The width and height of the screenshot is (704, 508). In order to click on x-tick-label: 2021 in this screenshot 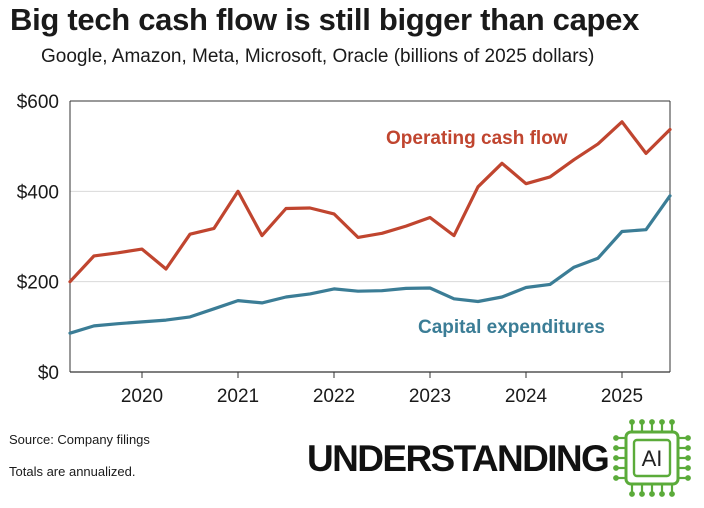, I will do `click(238, 396)`.